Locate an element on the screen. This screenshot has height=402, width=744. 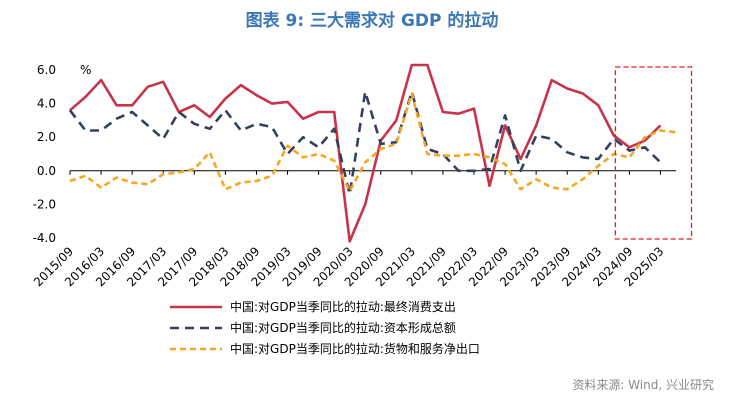
chart-title: 图表 9: 三大需求对 GDP 的拉动 is located at coordinates (372, 21).